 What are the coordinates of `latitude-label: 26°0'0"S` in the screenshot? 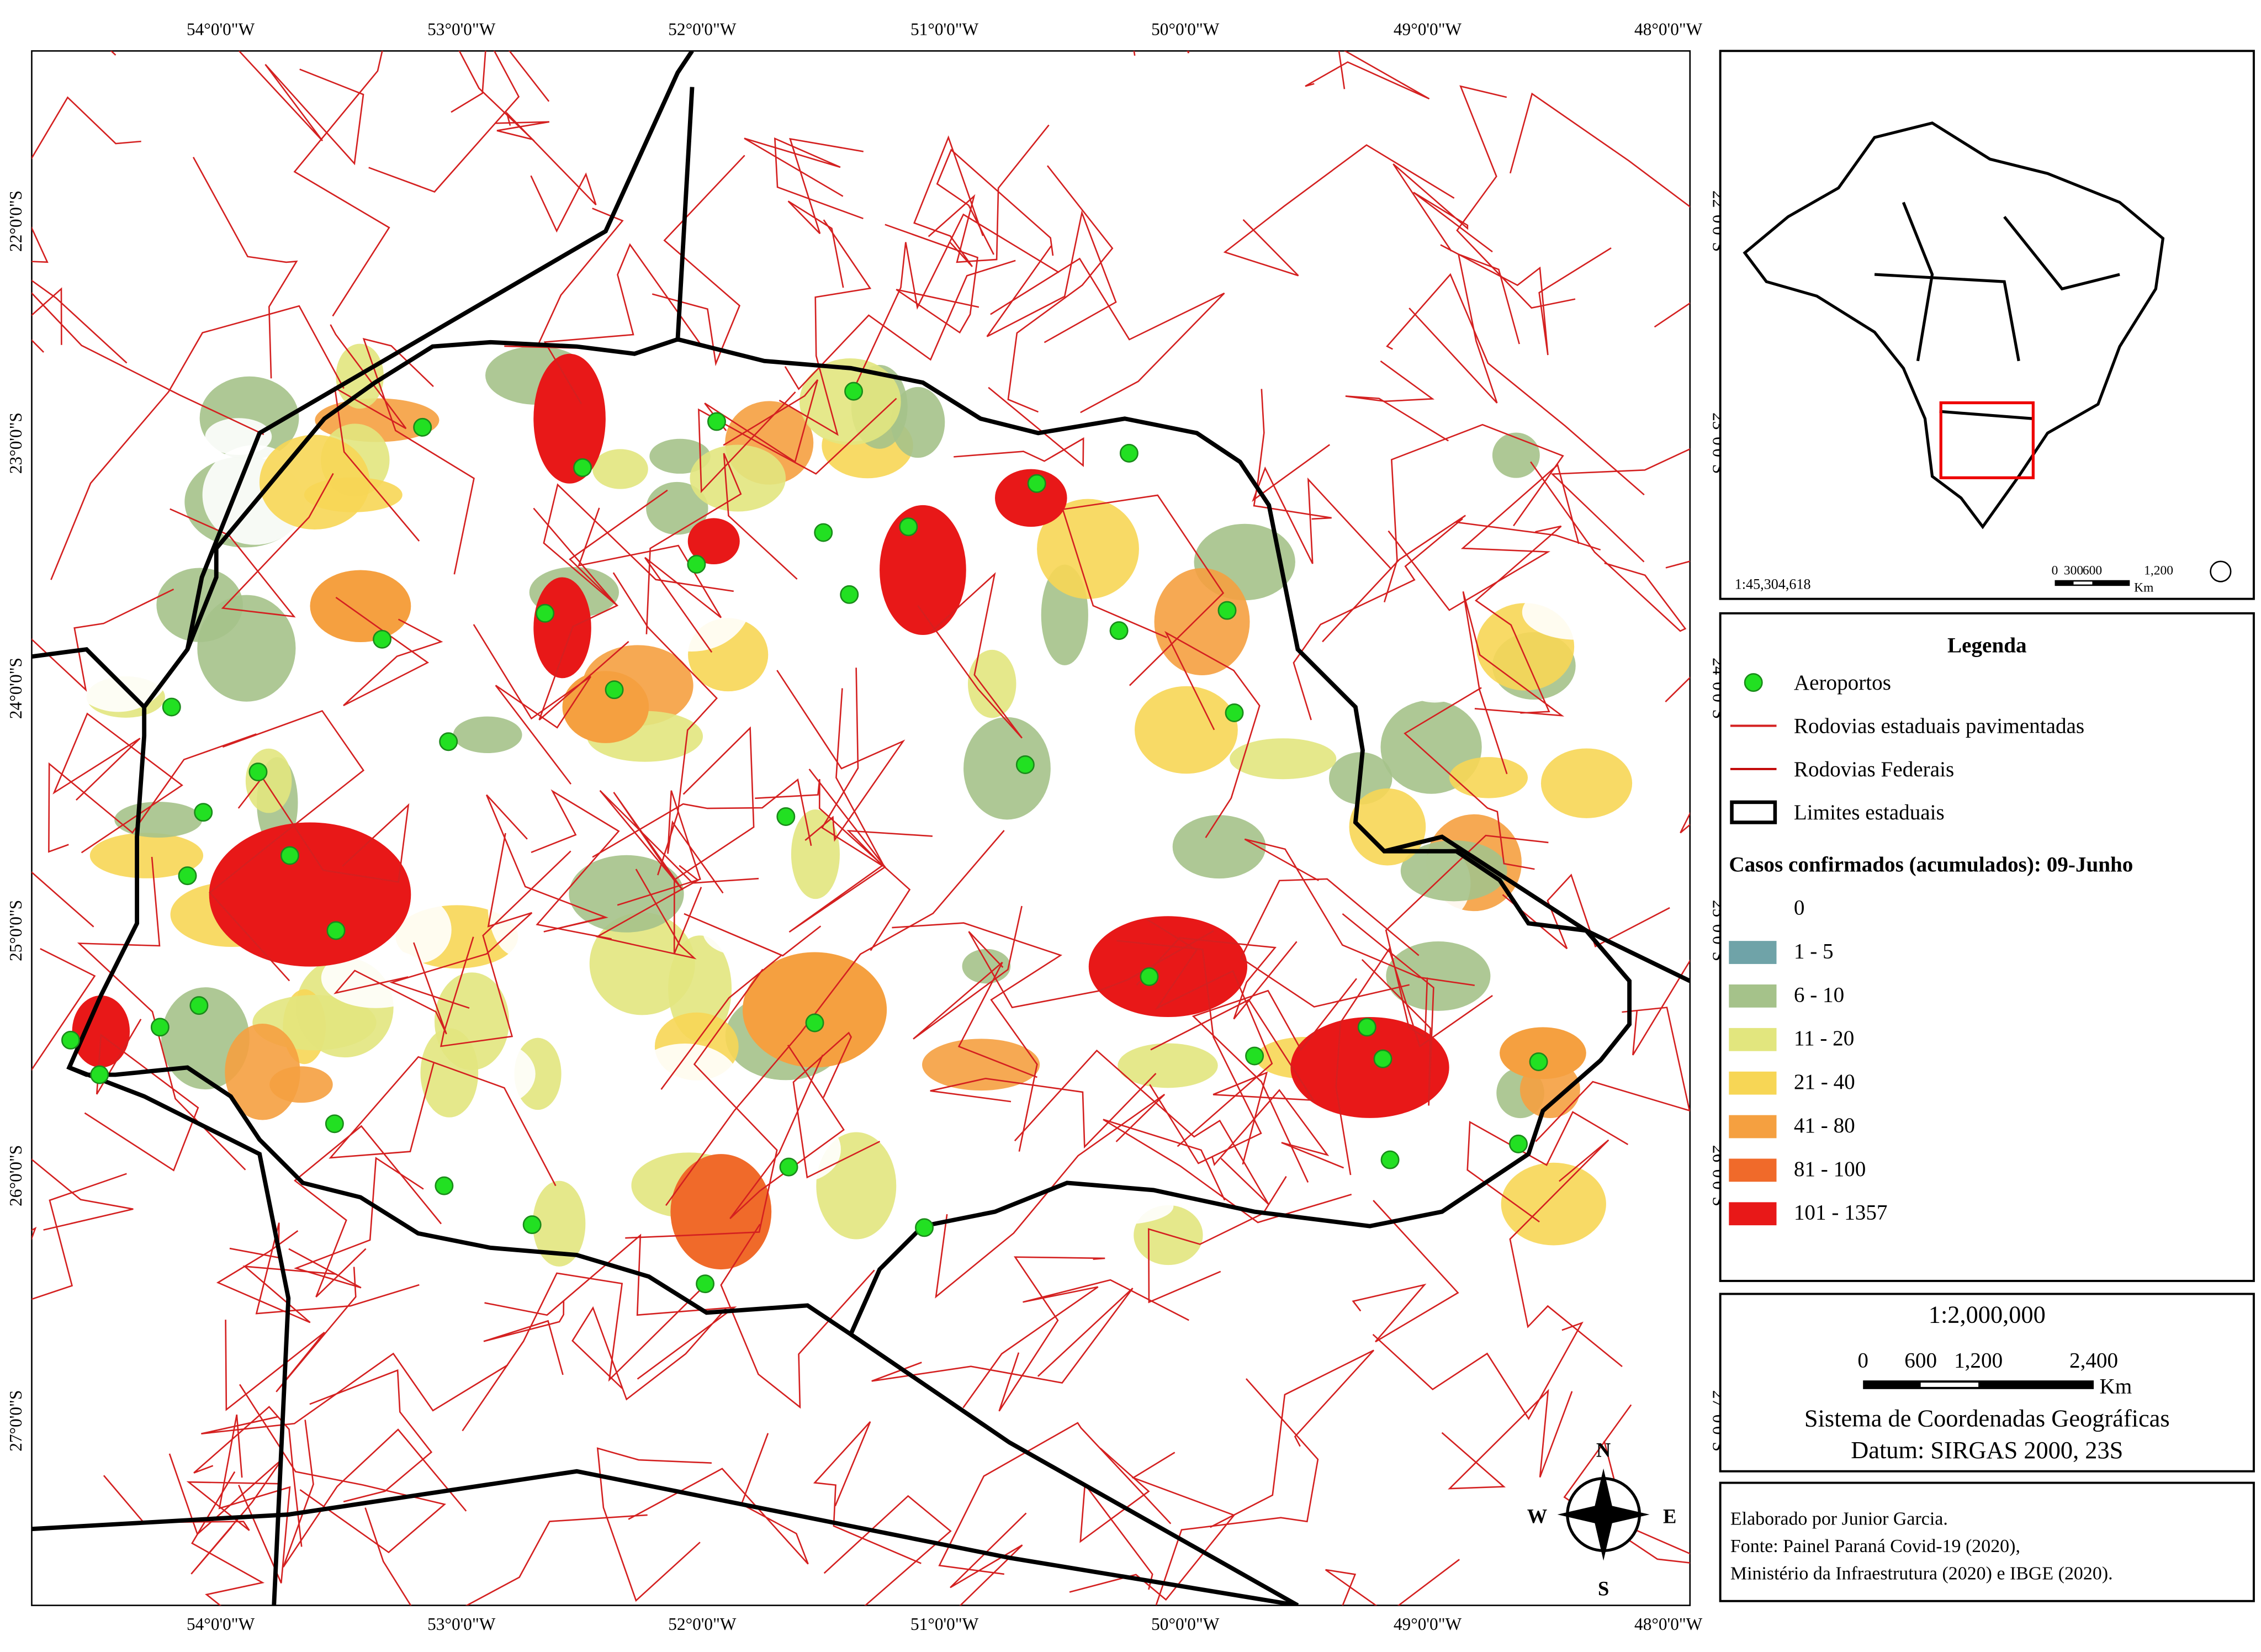 It's located at (16, 1175).